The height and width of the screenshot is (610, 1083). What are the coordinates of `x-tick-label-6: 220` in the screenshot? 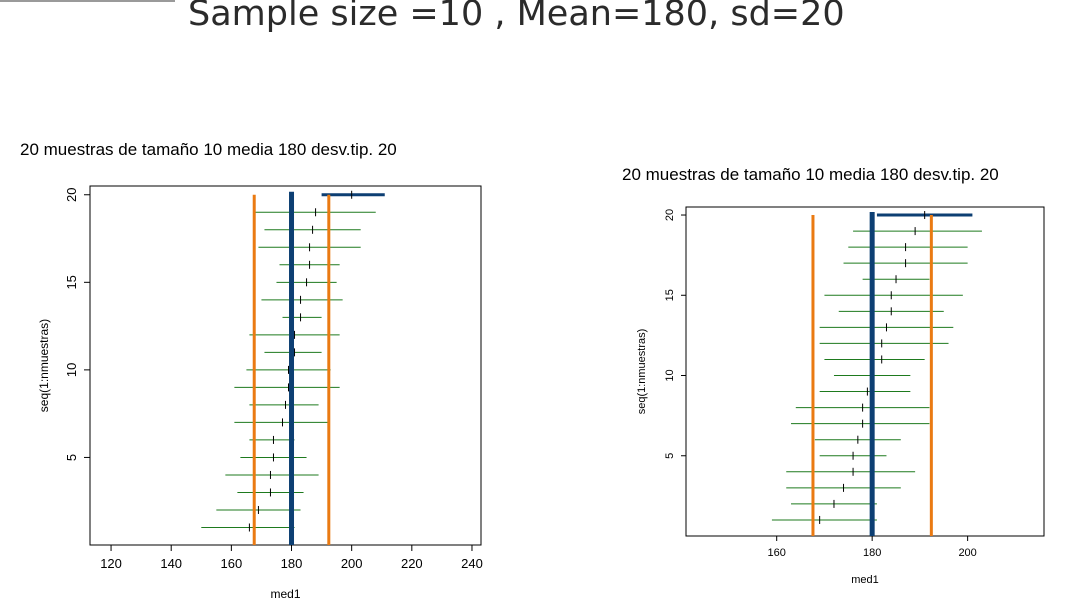 It's located at (412, 563).